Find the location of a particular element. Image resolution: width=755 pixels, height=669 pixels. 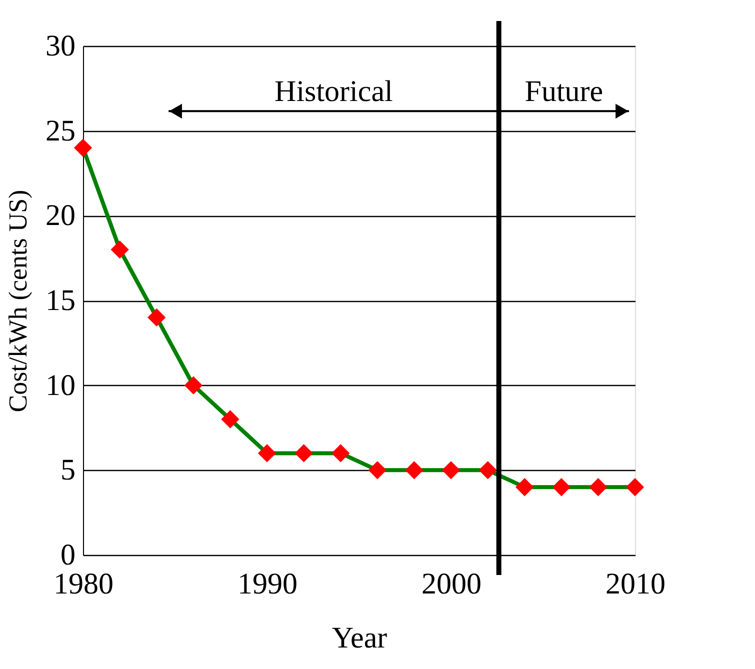

y-tick-label: 10 is located at coordinates (61, 385).